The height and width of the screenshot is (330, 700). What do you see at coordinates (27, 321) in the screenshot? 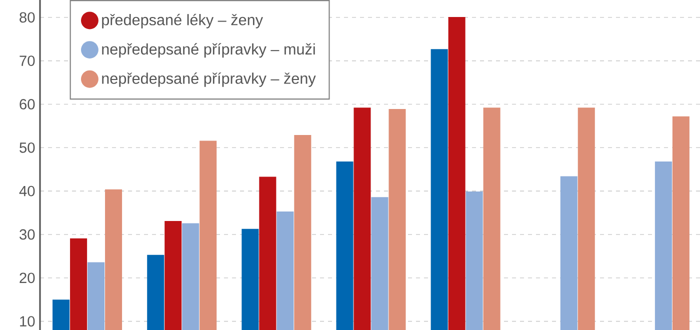
I see `y-tick-label: 10` at bounding box center [27, 321].